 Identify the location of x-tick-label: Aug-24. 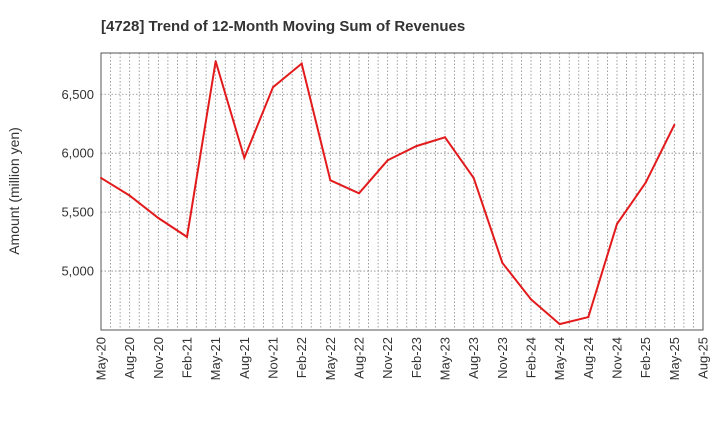
(588, 358).